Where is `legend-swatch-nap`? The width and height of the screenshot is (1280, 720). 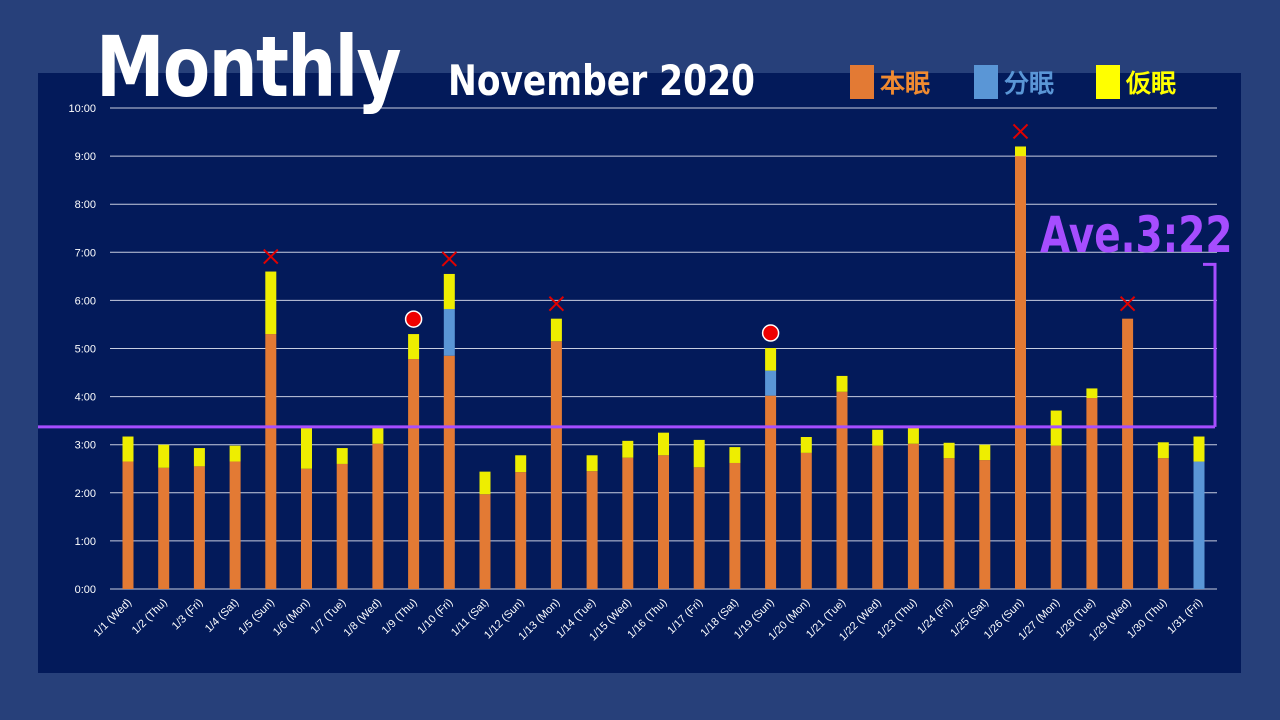 legend-swatch-nap is located at coordinates (1108, 82).